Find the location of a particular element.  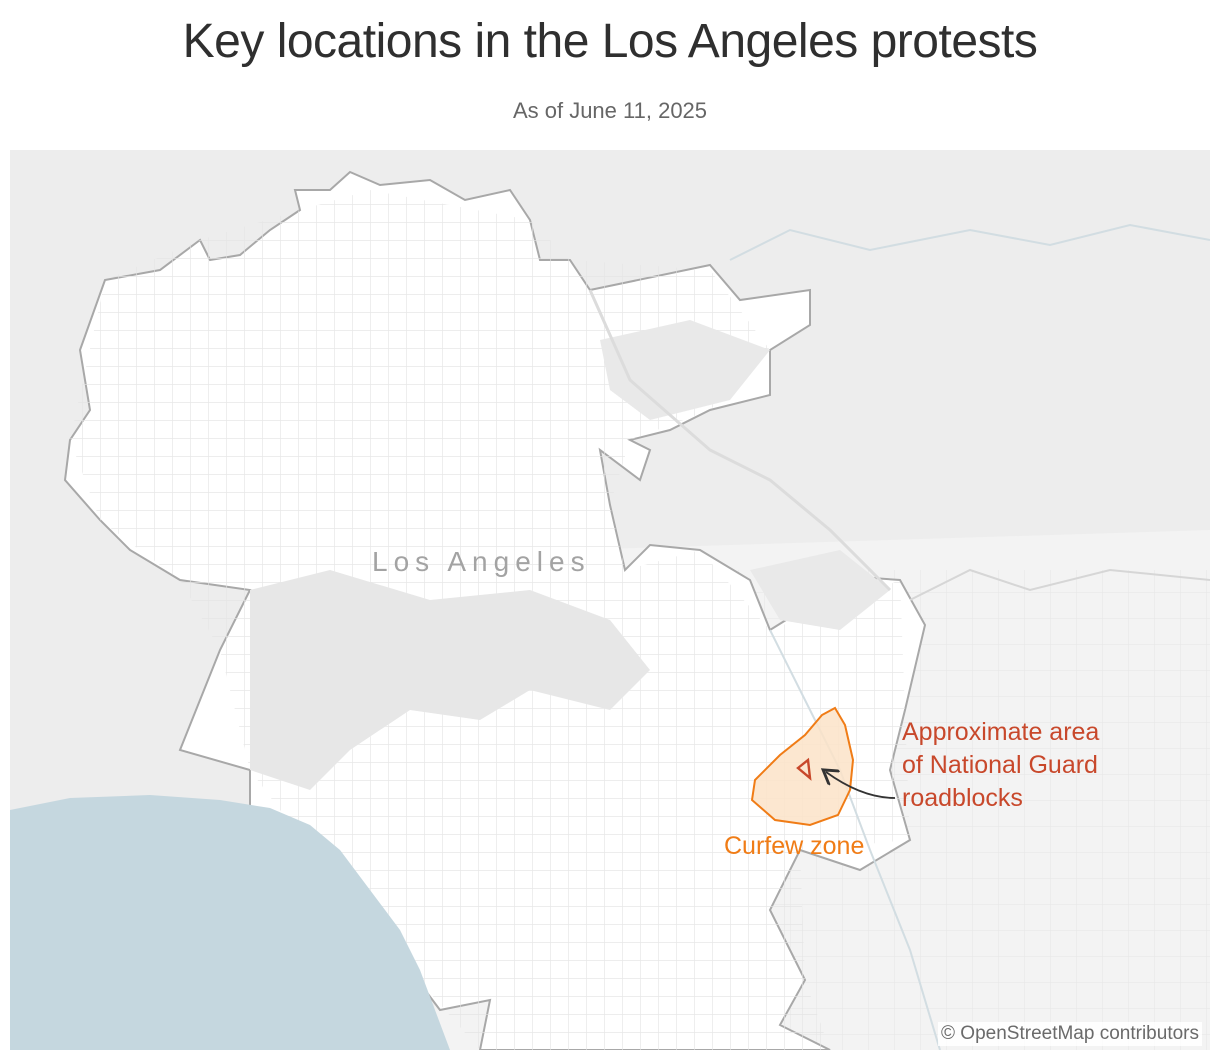

map-attribution: © OpenStreetMap contributors is located at coordinates (1070, 1034).